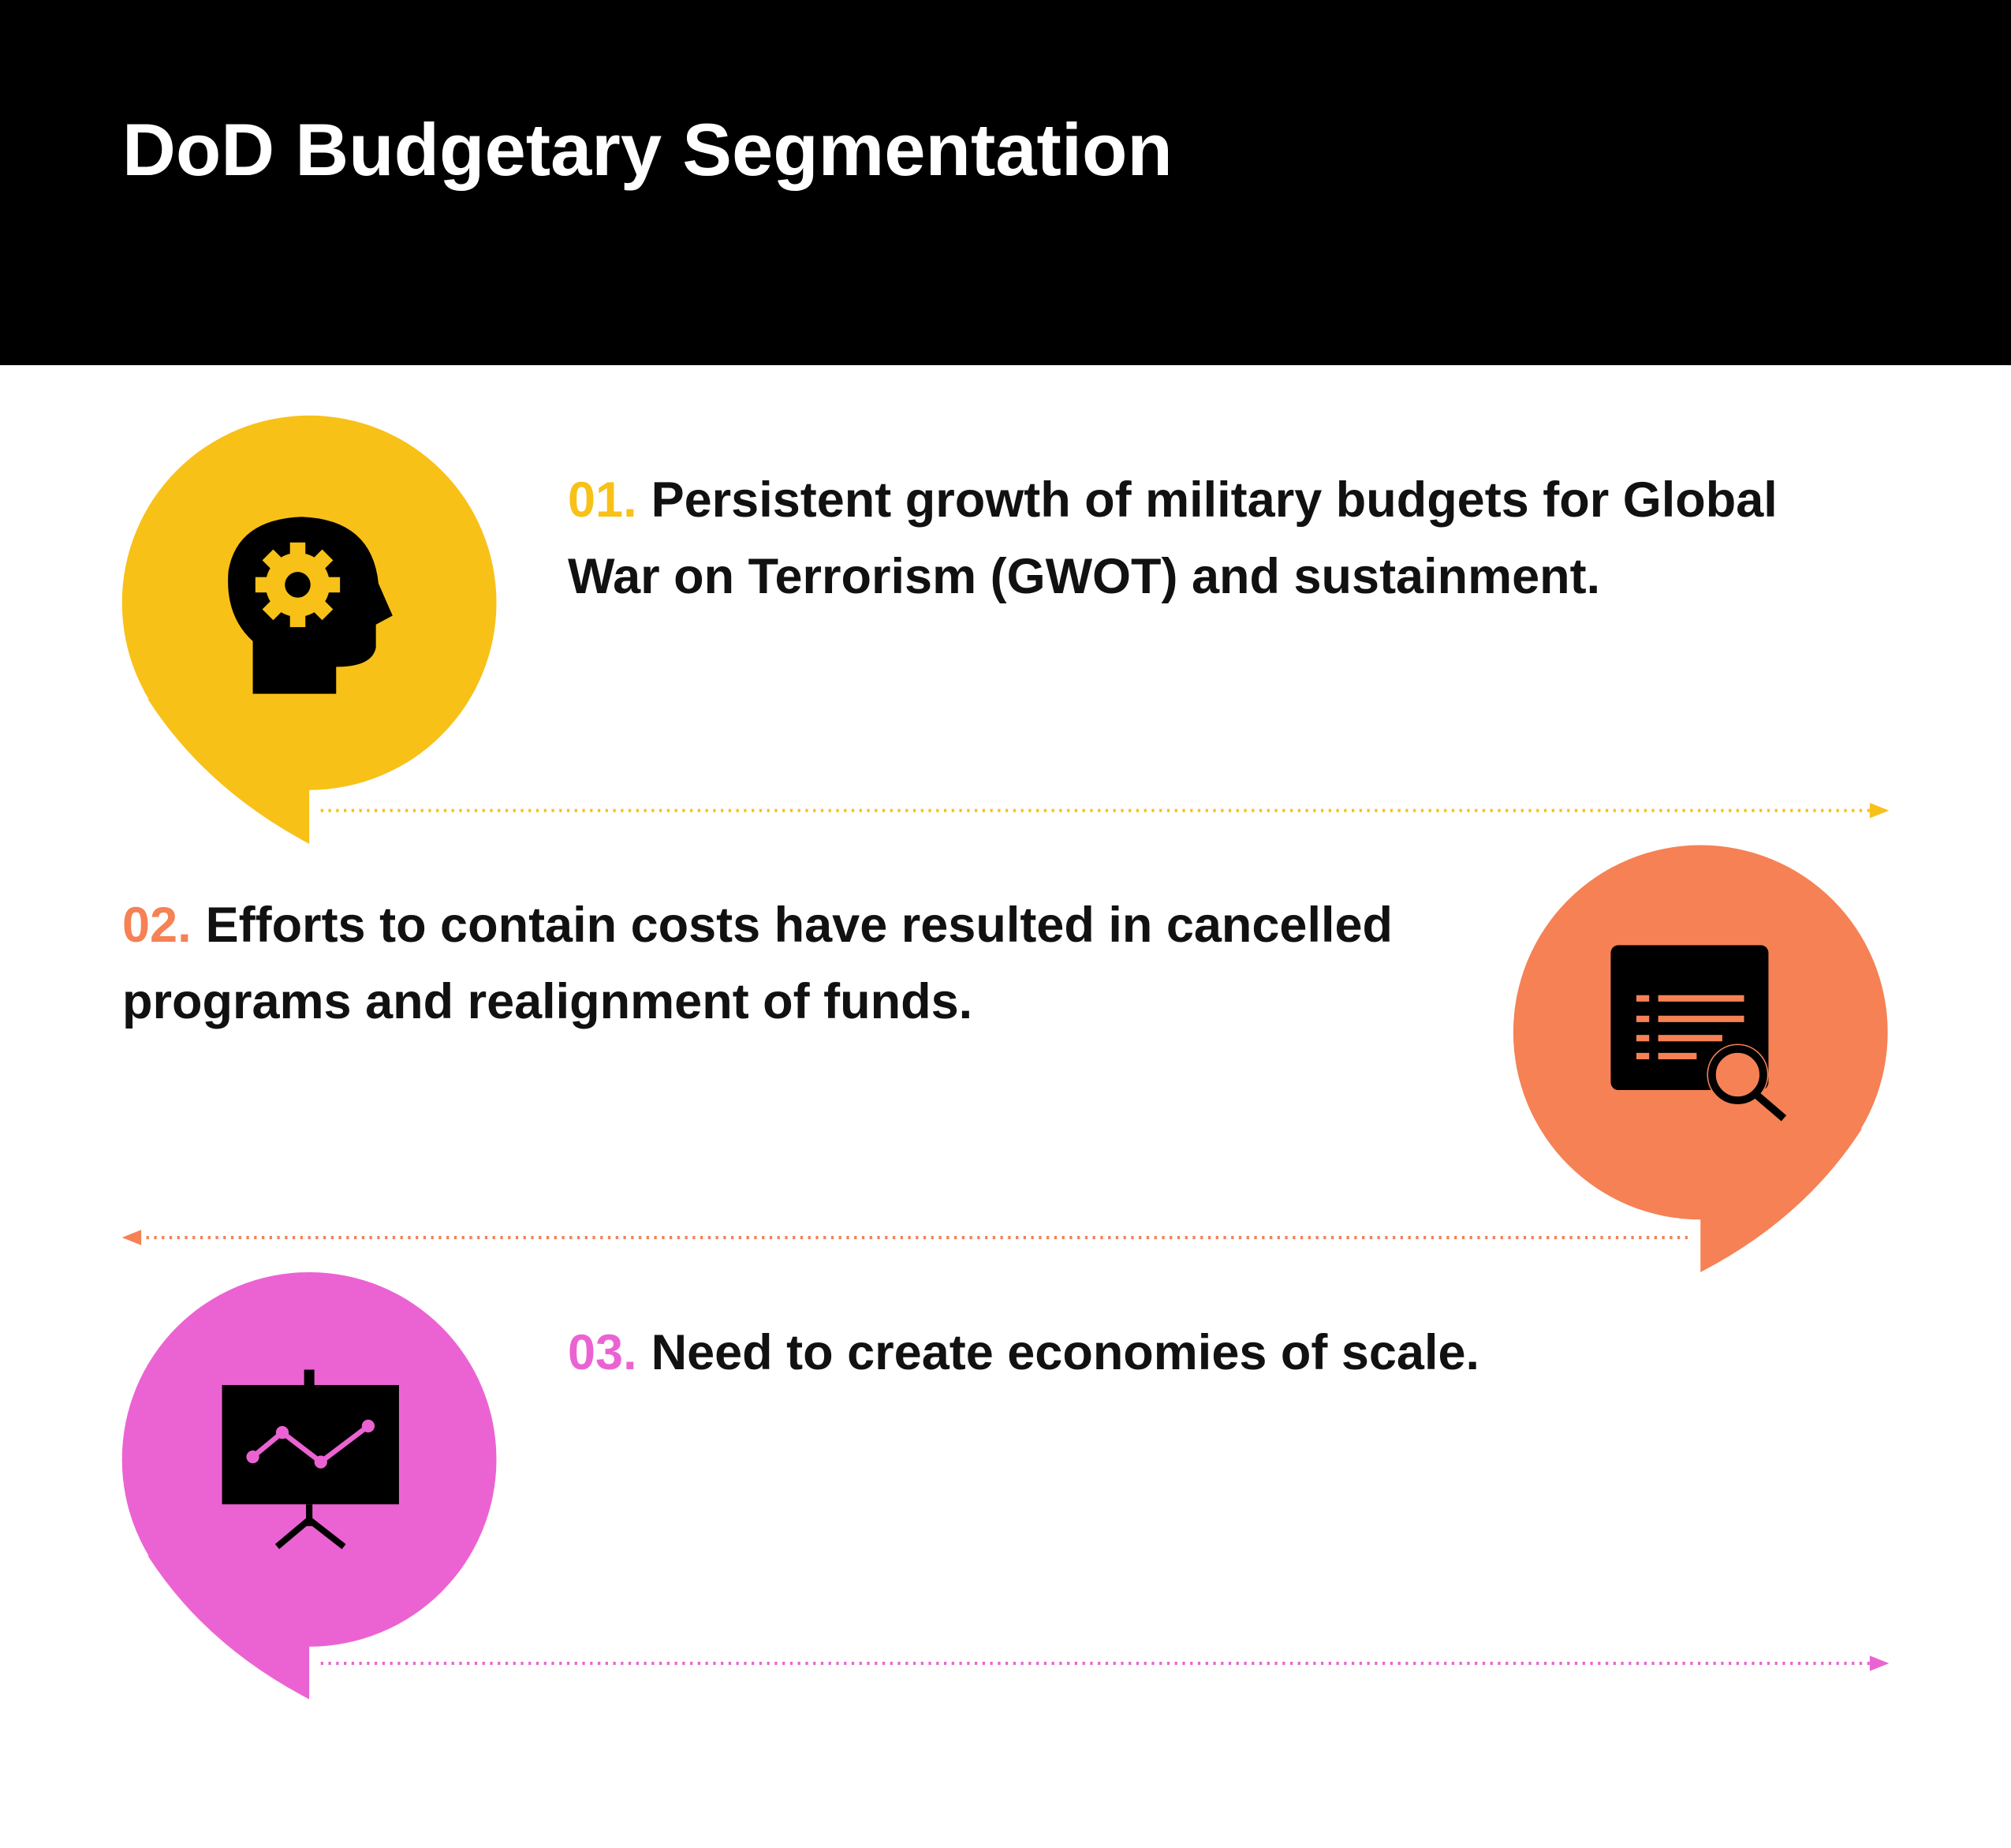  I want to click on item-body: Need to create economies of scale., so click(1065, 1352).